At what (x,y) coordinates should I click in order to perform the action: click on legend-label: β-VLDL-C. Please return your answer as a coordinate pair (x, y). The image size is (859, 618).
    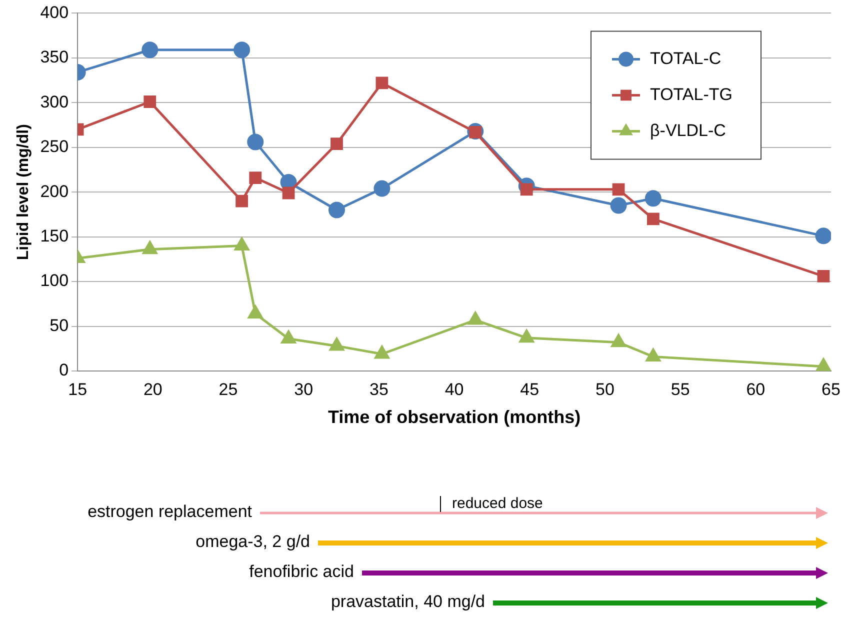
    Looking at the image, I should click on (688, 130).